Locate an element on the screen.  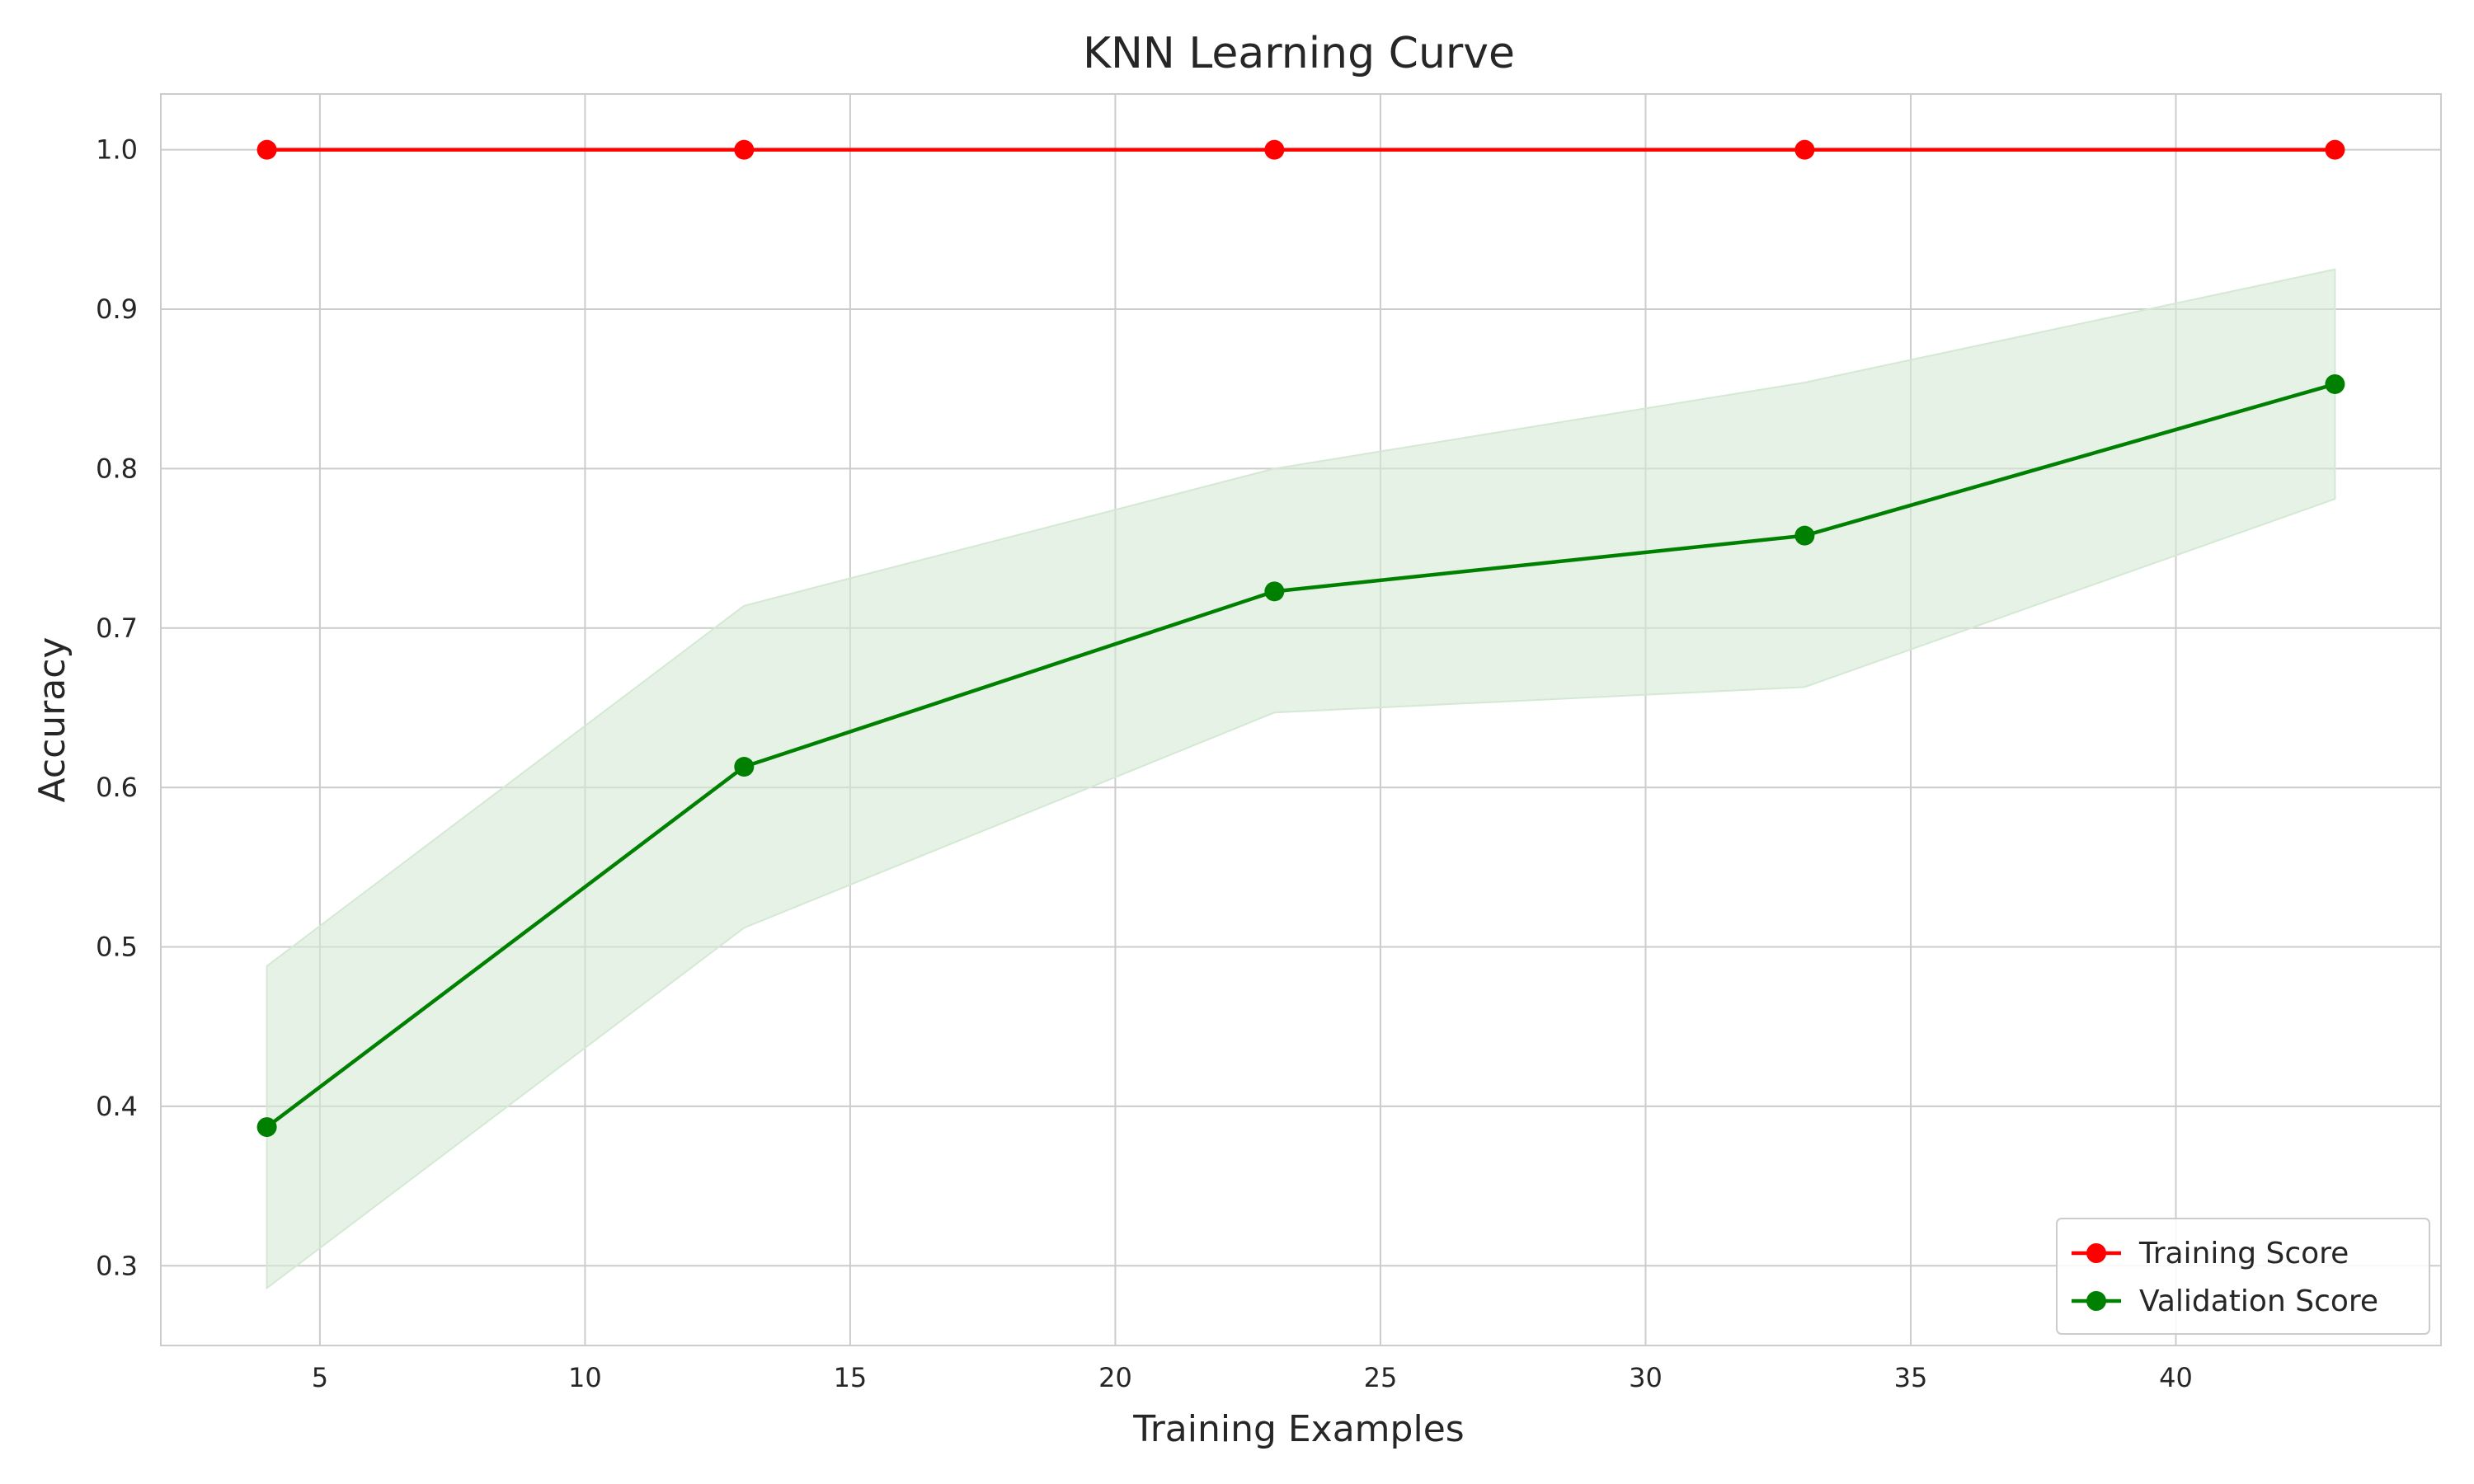
y-tick-label: 1.0 is located at coordinates (117, 150).